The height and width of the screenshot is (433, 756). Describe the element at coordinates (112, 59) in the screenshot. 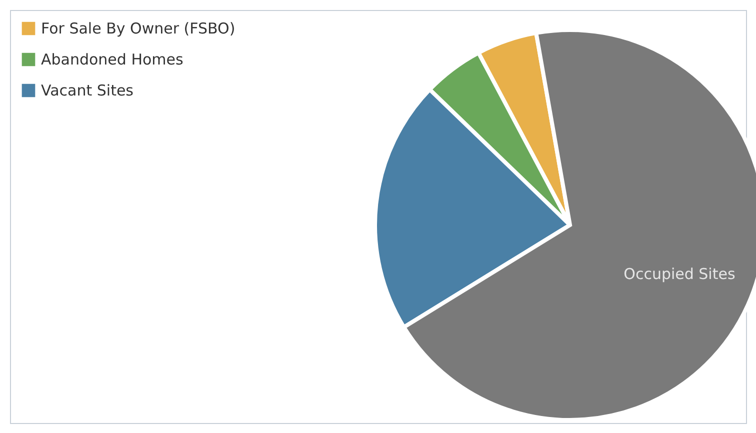

I see `legend-label: Abandoned Homes` at that location.